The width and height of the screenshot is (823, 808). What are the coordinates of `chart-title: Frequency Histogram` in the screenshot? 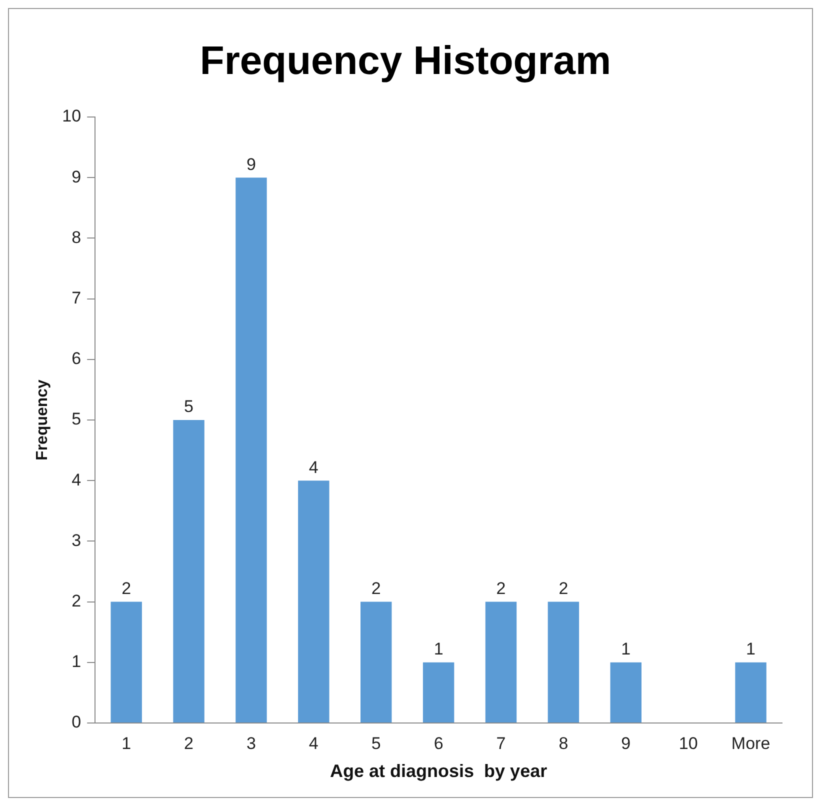 It's located at (406, 61).